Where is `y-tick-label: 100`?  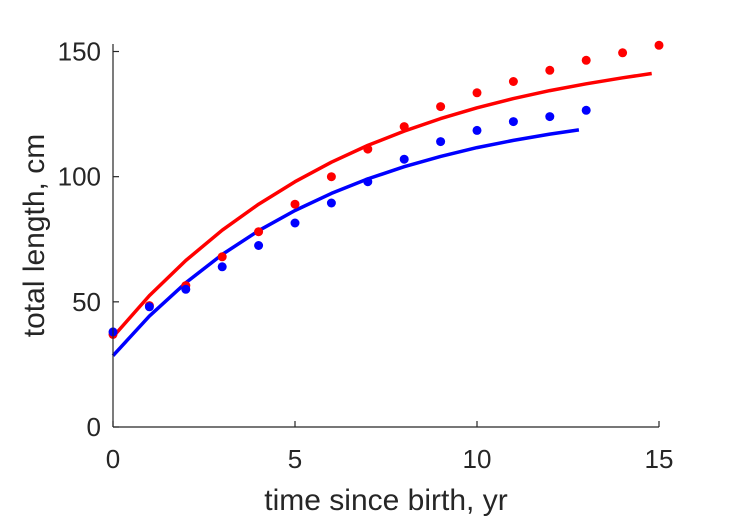
y-tick-label: 100 is located at coordinates (79, 177).